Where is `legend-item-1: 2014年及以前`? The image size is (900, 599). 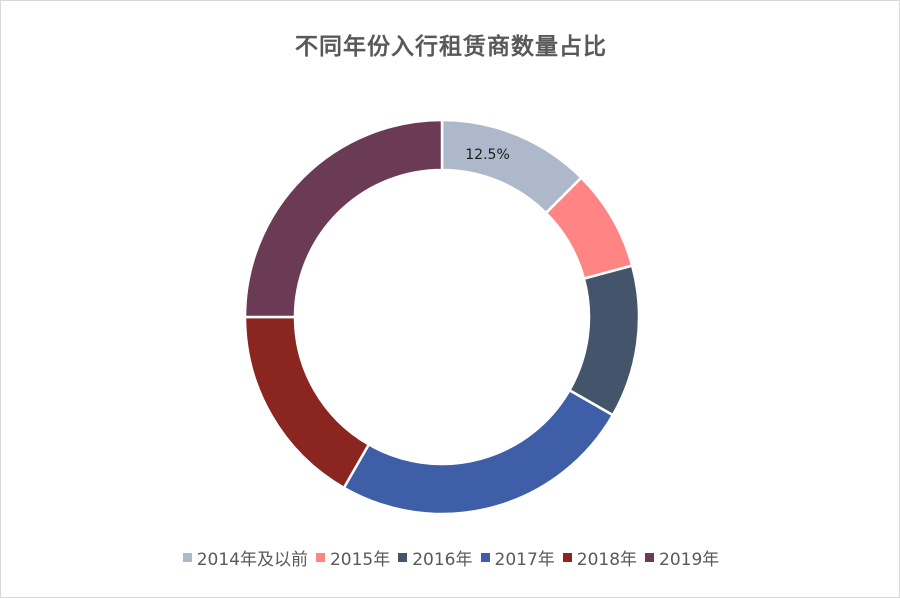 legend-item-1: 2014年及以前 is located at coordinates (245, 557).